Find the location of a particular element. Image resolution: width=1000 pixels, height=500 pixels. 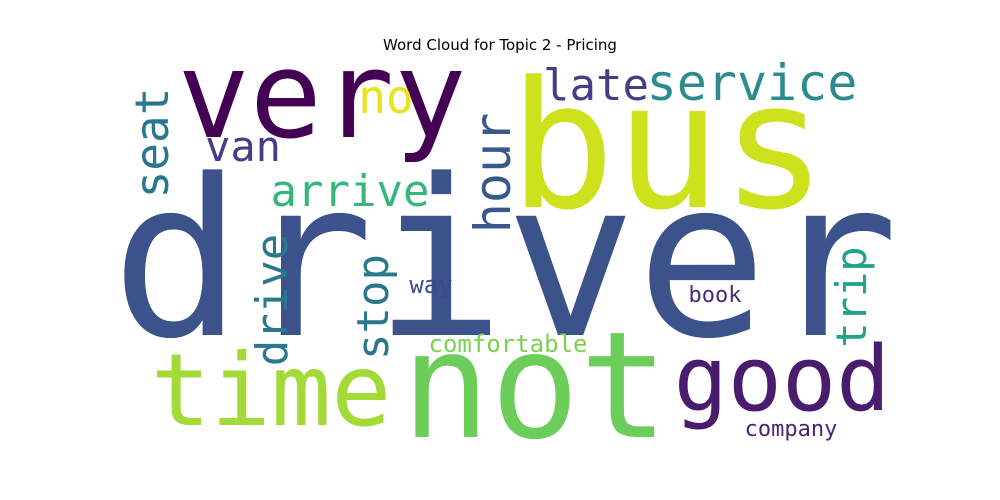

word-not: not is located at coordinates (534, 386).